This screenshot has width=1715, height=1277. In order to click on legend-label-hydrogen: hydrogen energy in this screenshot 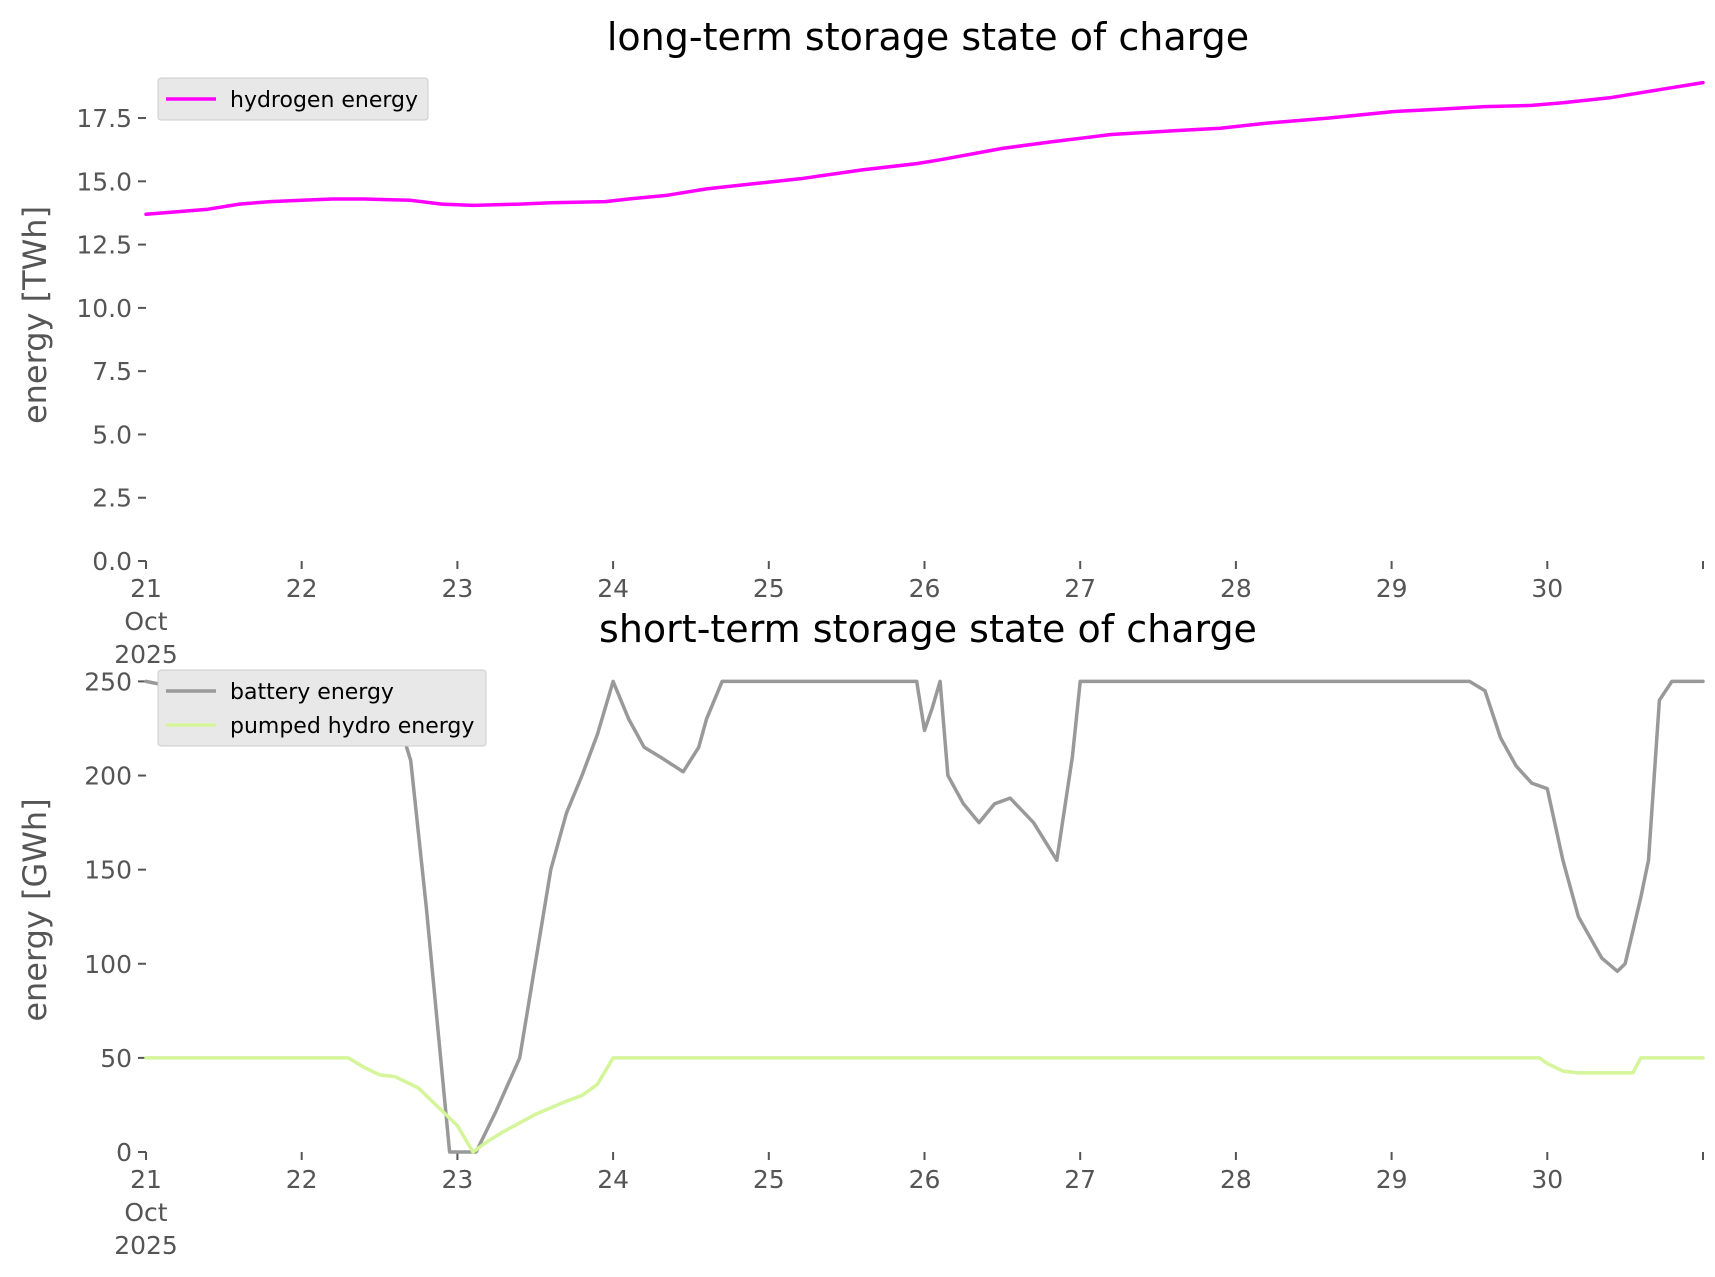, I will do `click(324, 100)`.